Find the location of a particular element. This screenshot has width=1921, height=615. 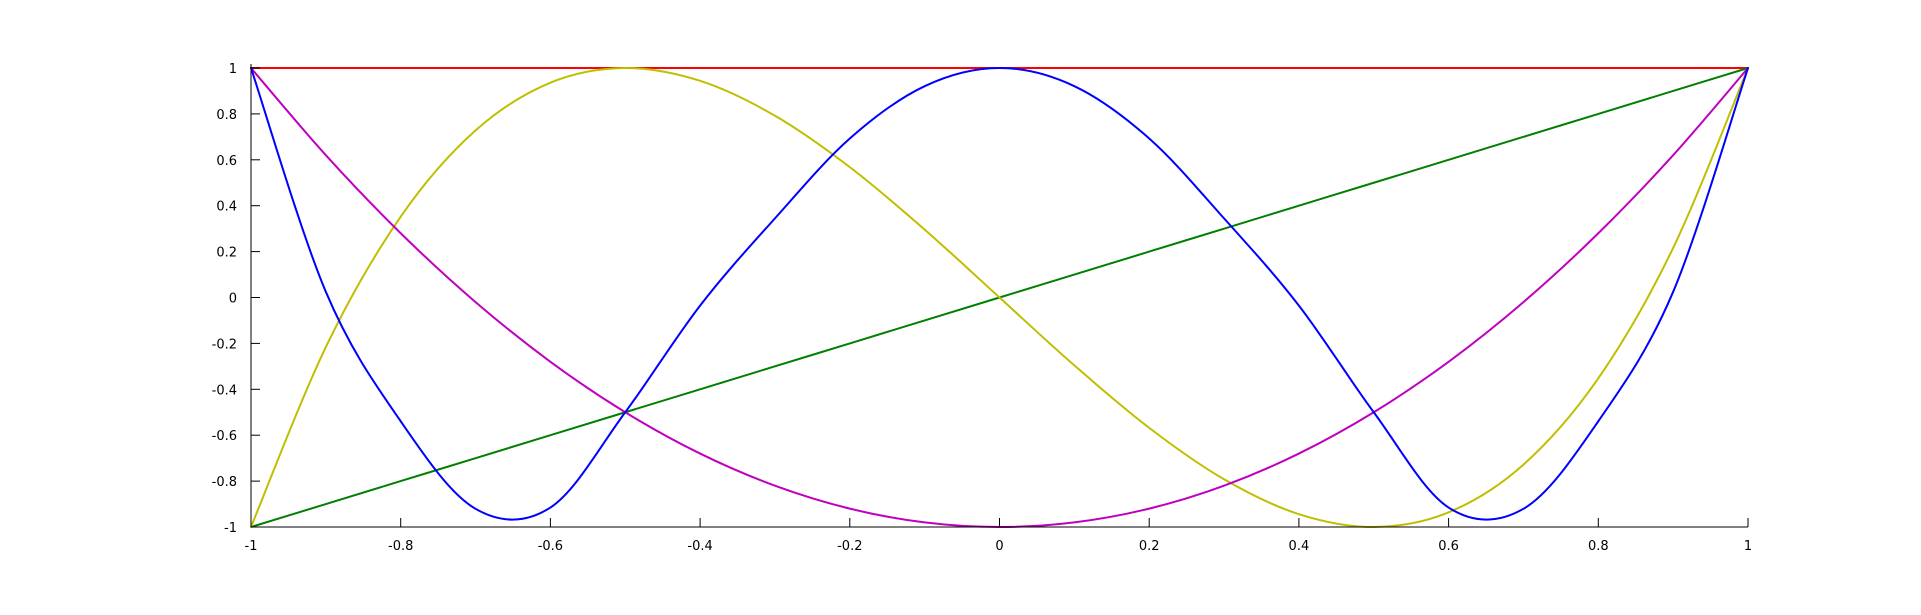

y-tick-label: -0.8 is located at coordinates (224, 482).